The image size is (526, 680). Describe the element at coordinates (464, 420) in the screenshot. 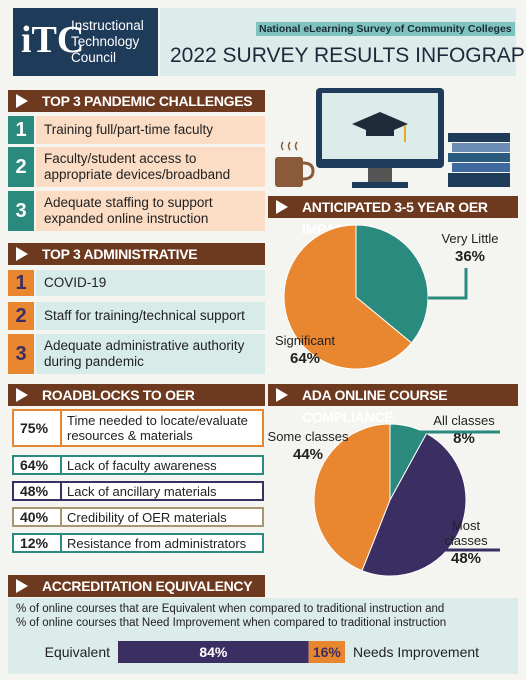

I see `slice-name: All classes` at that location.